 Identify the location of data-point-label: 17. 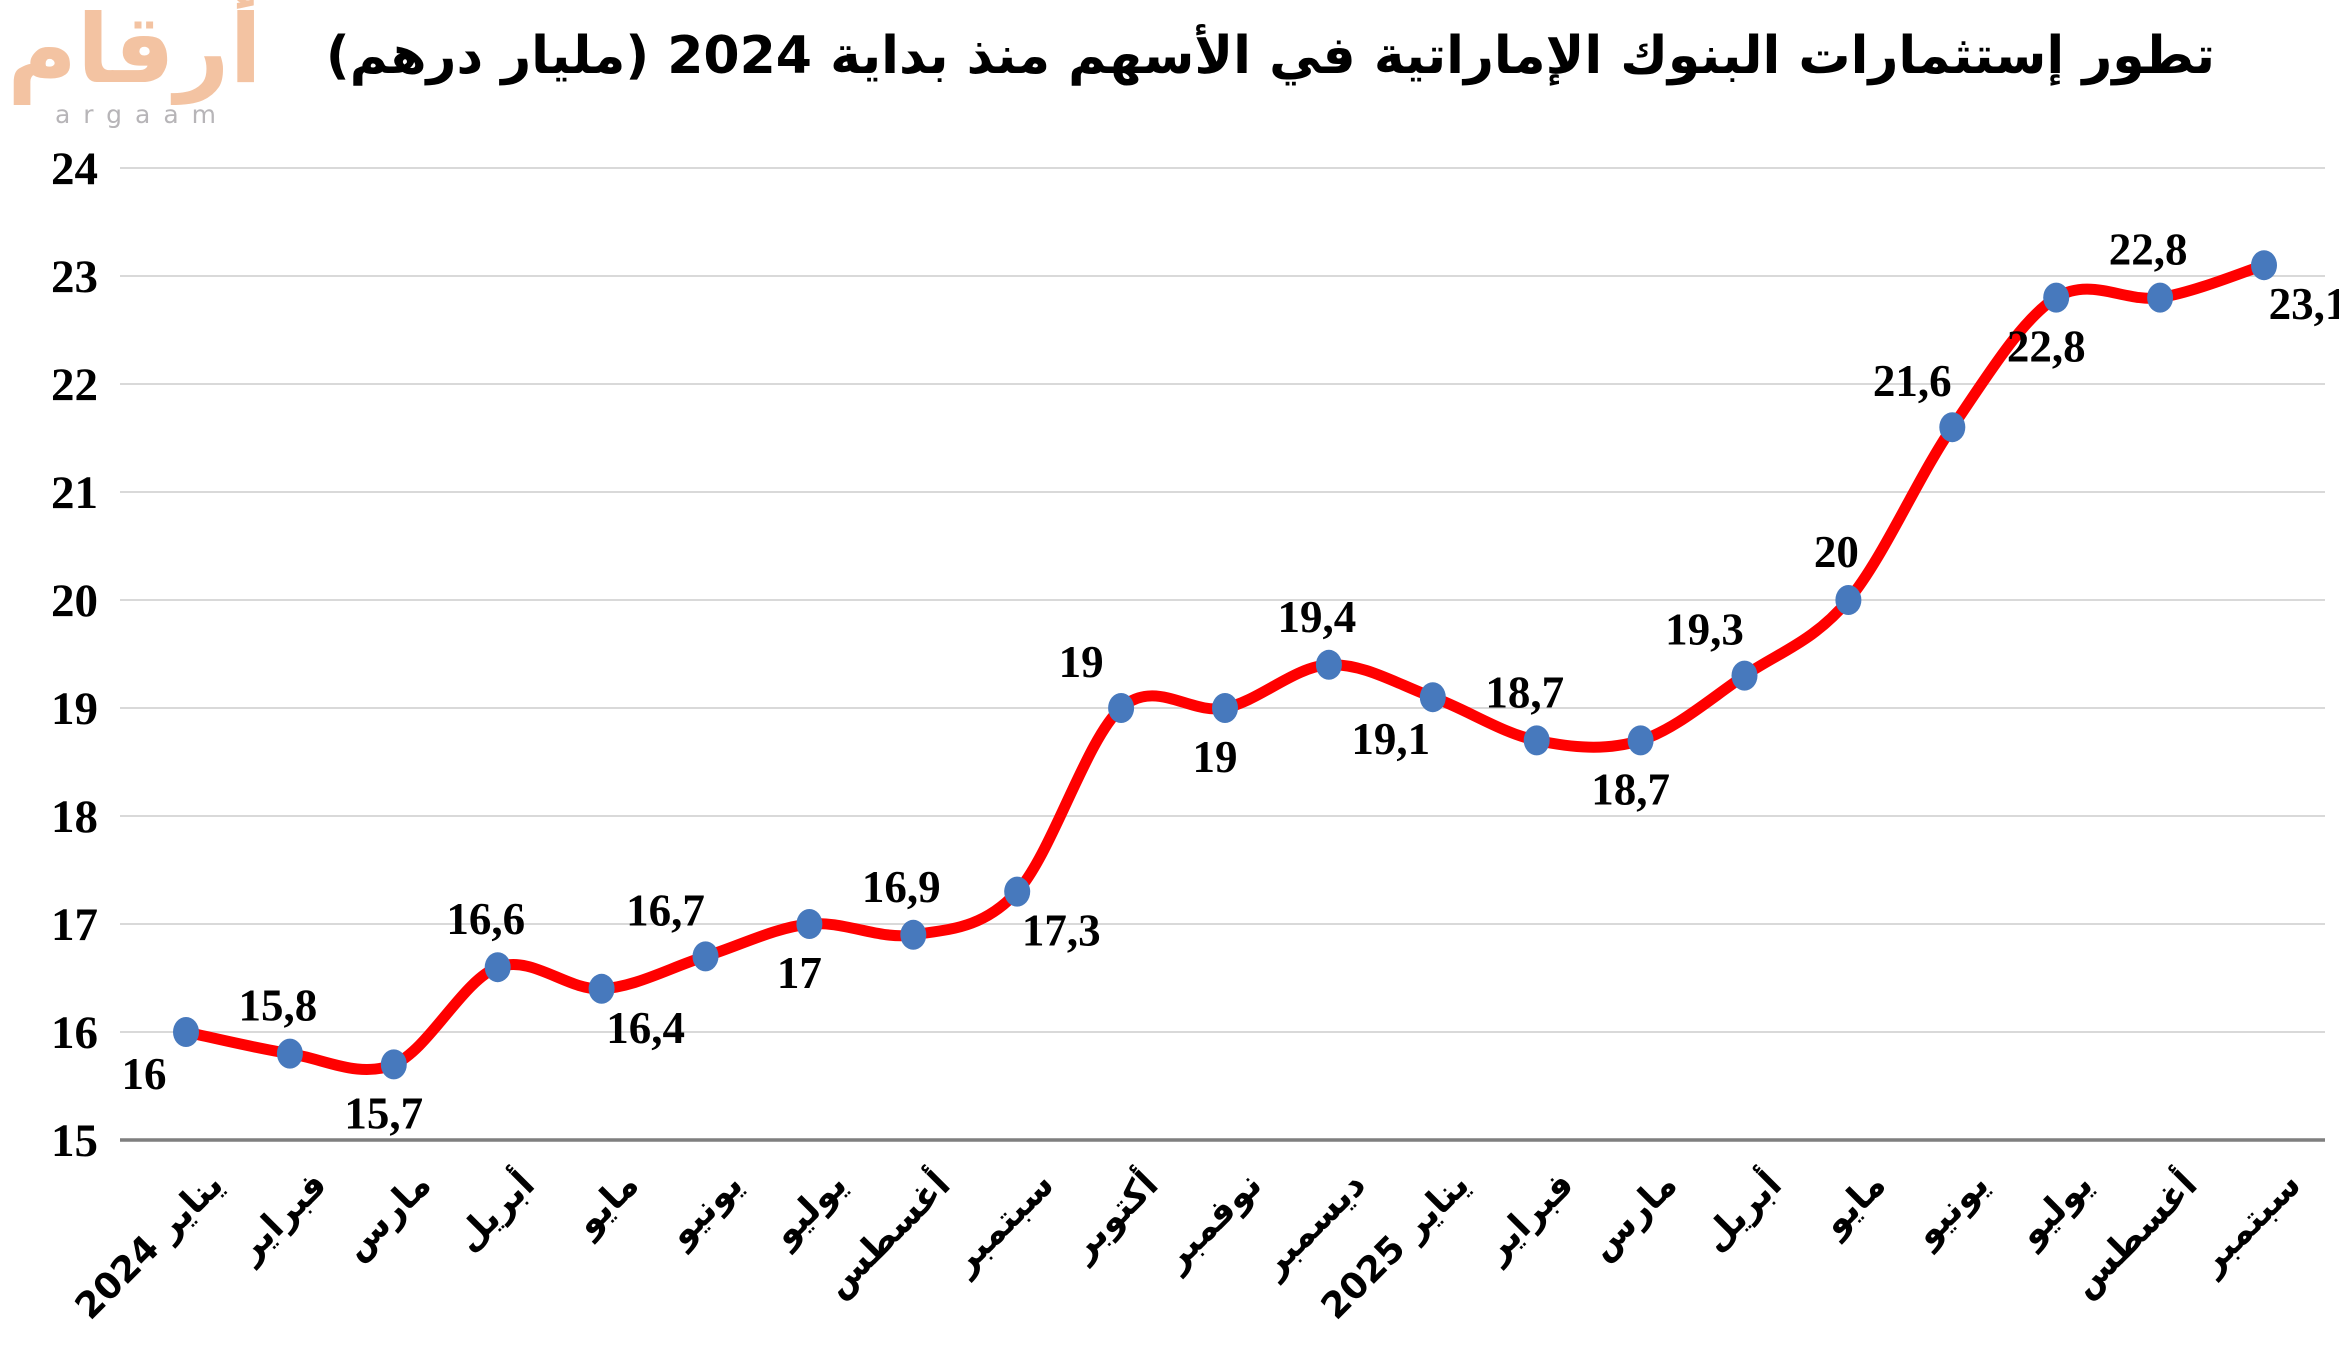
(799, 973).